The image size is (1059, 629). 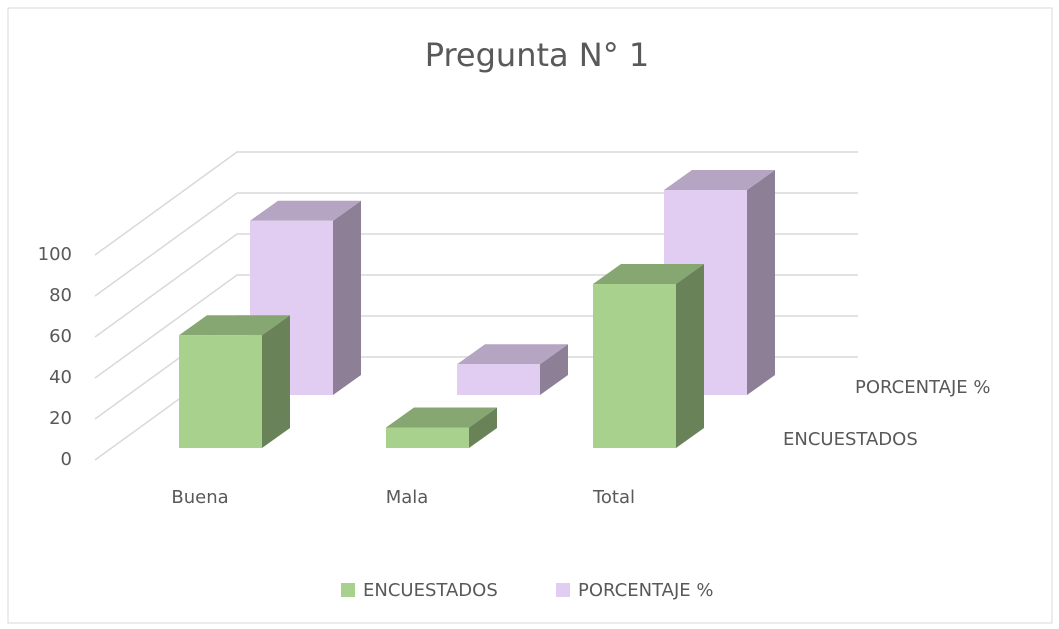 I want to click on y-tick-label: 60, so click(x=60, y=336).